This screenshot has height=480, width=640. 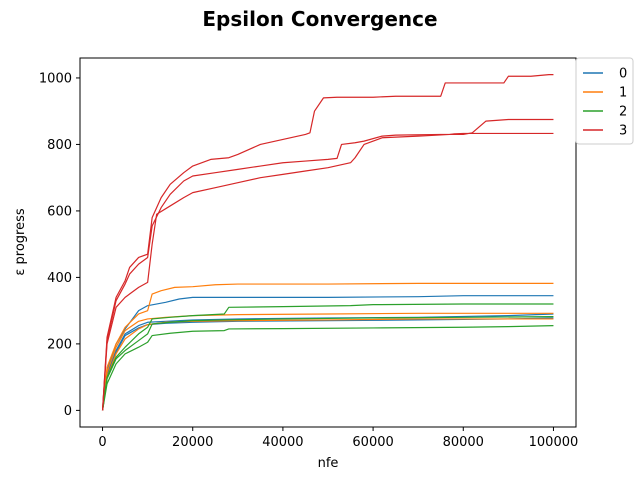 What do you see at coordinates (59, 278) in the screenshot?
I see `y-tick-label: 400` at bounding box center [59, 278].